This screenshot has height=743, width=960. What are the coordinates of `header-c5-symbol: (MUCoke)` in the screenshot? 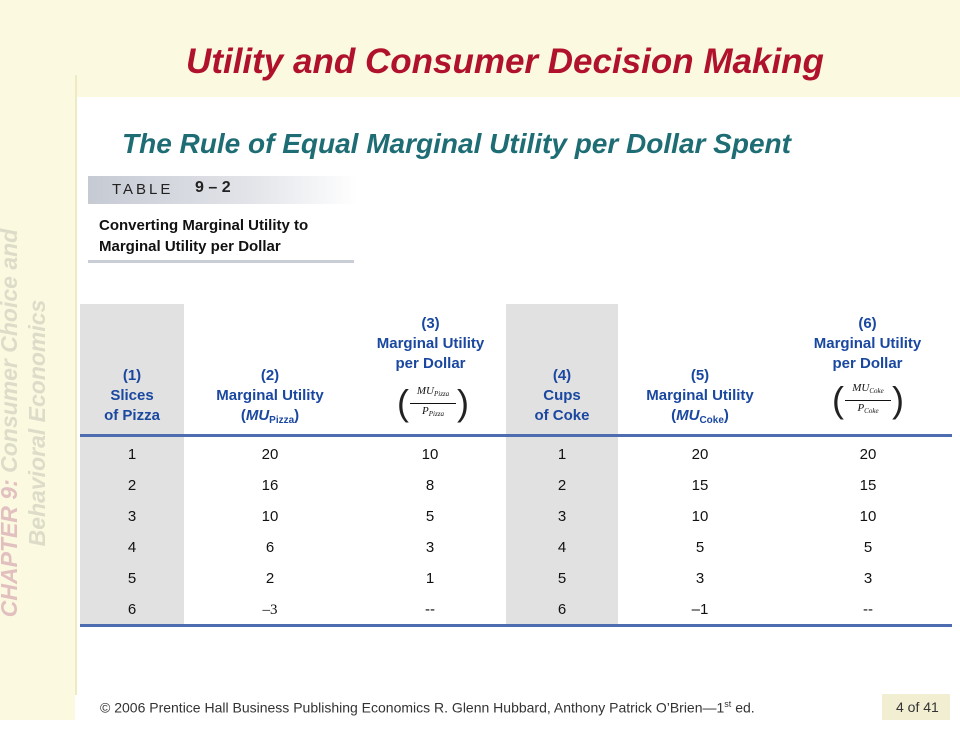 It's located at (700, 416).